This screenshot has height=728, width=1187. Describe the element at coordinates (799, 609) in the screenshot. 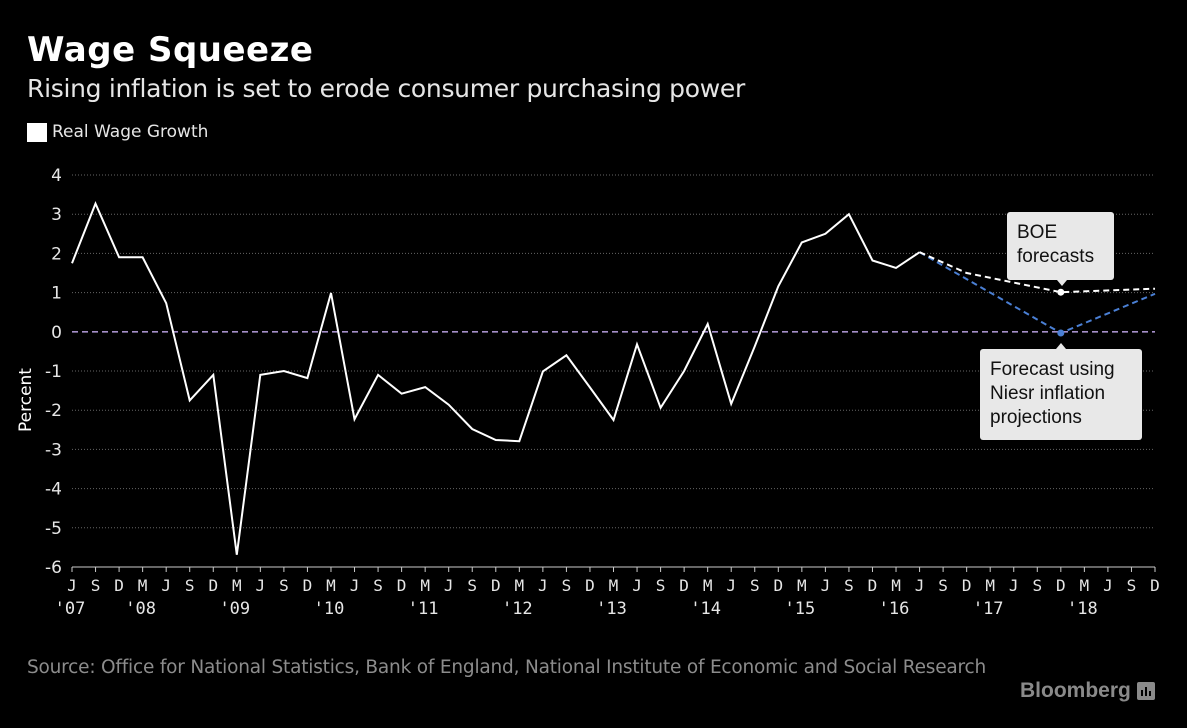

I see `x-year-label: '15` at that location.